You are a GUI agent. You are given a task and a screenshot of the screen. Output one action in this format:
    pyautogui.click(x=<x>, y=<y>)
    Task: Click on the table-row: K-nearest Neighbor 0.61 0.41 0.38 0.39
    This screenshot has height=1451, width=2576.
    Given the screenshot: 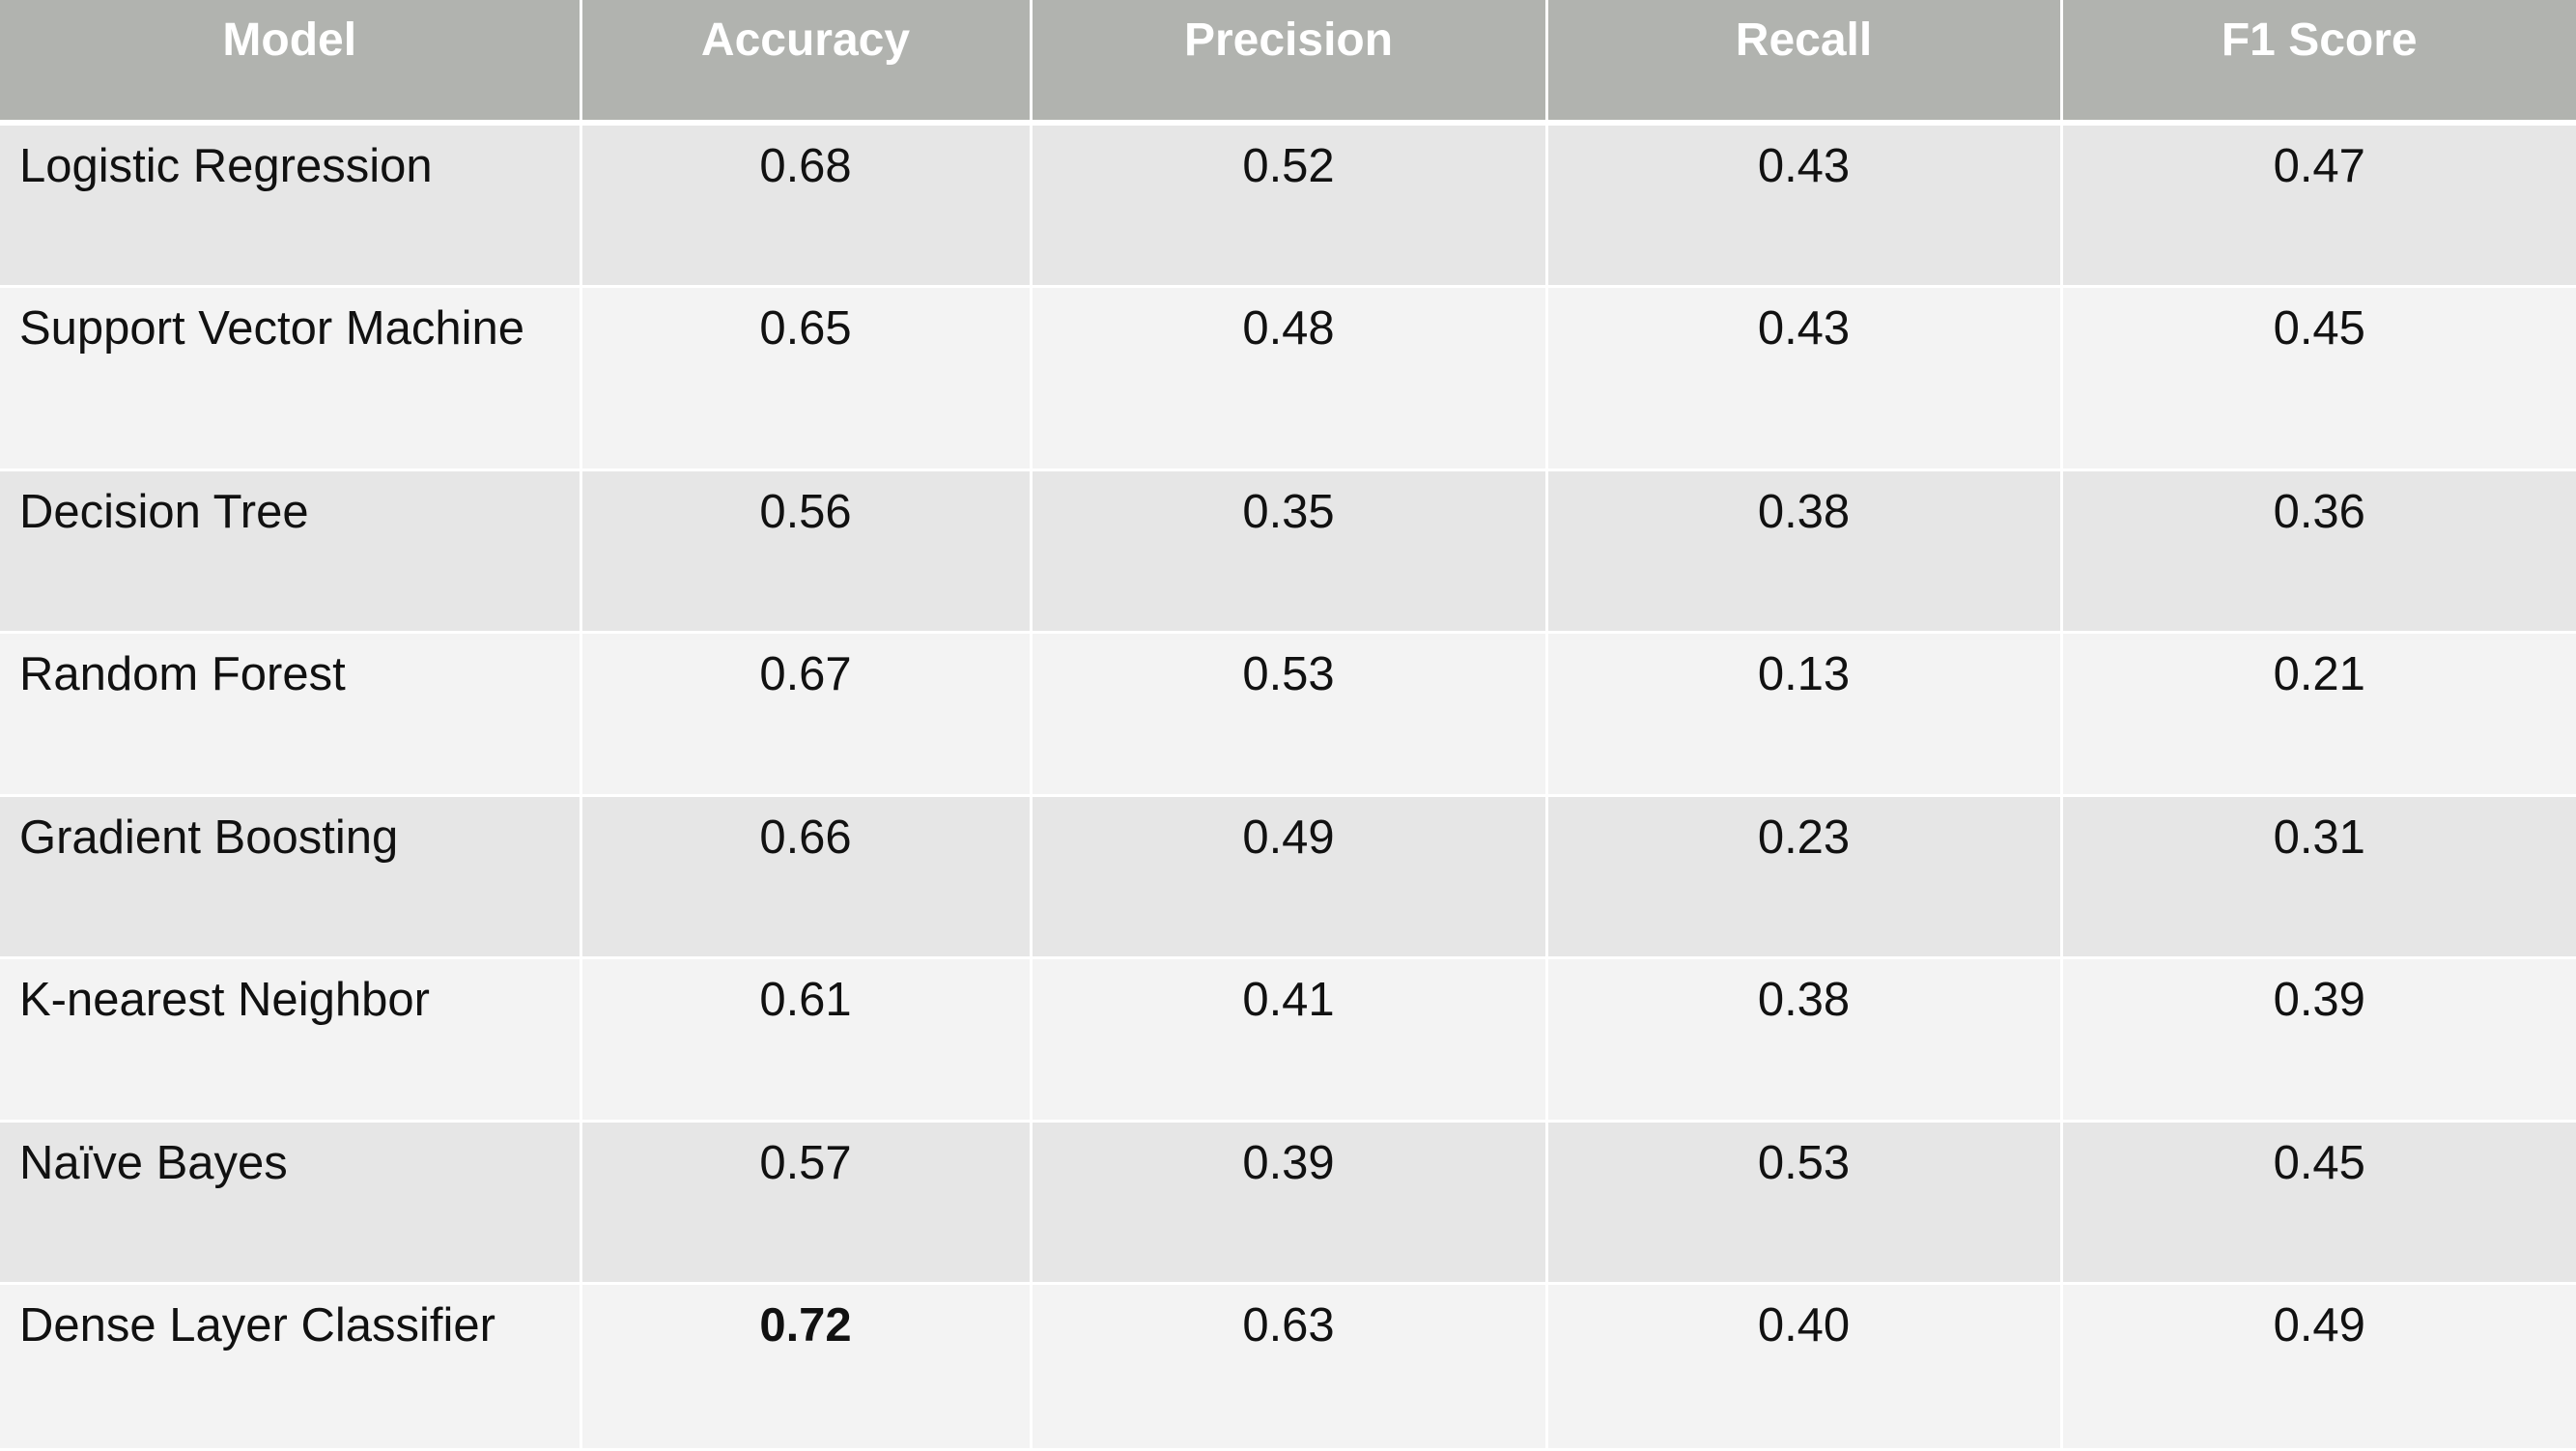 What is the action you would take?
    pyautogui.click(x=1288, y=1040)
    